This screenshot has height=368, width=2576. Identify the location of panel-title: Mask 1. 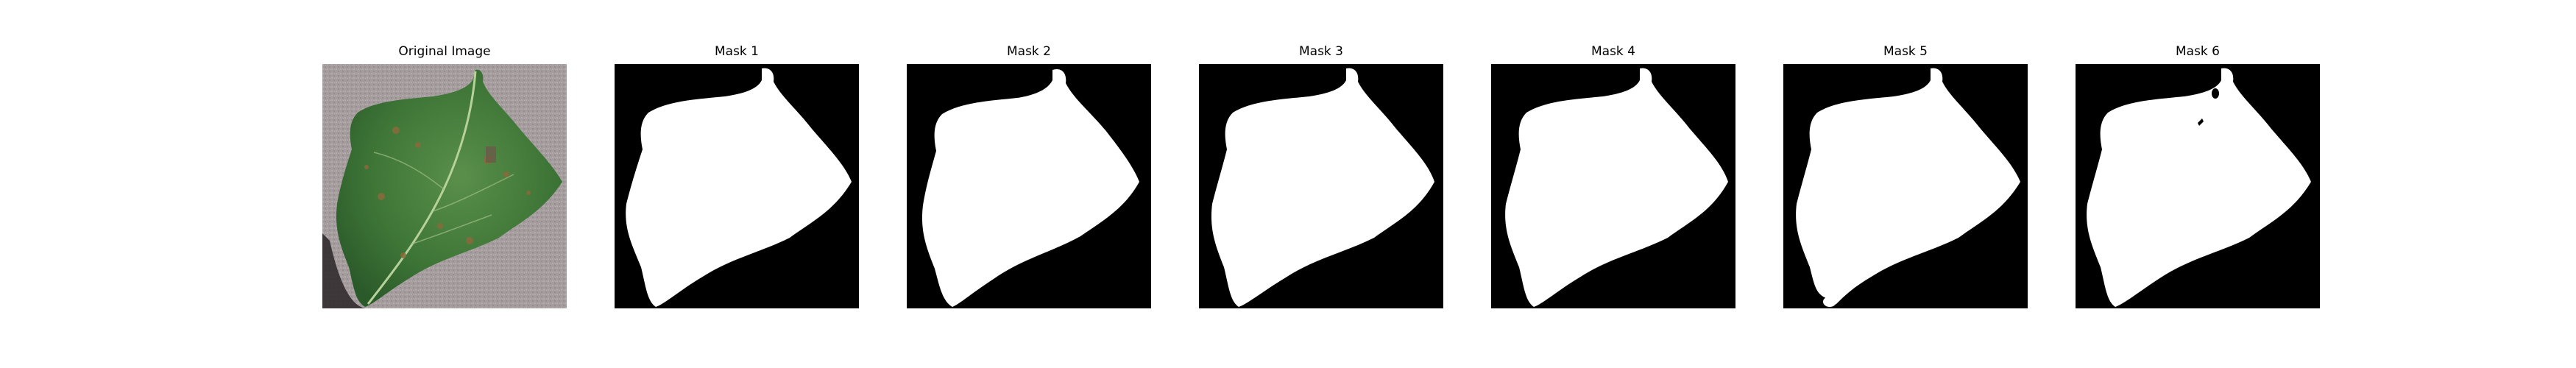
(736, 52).